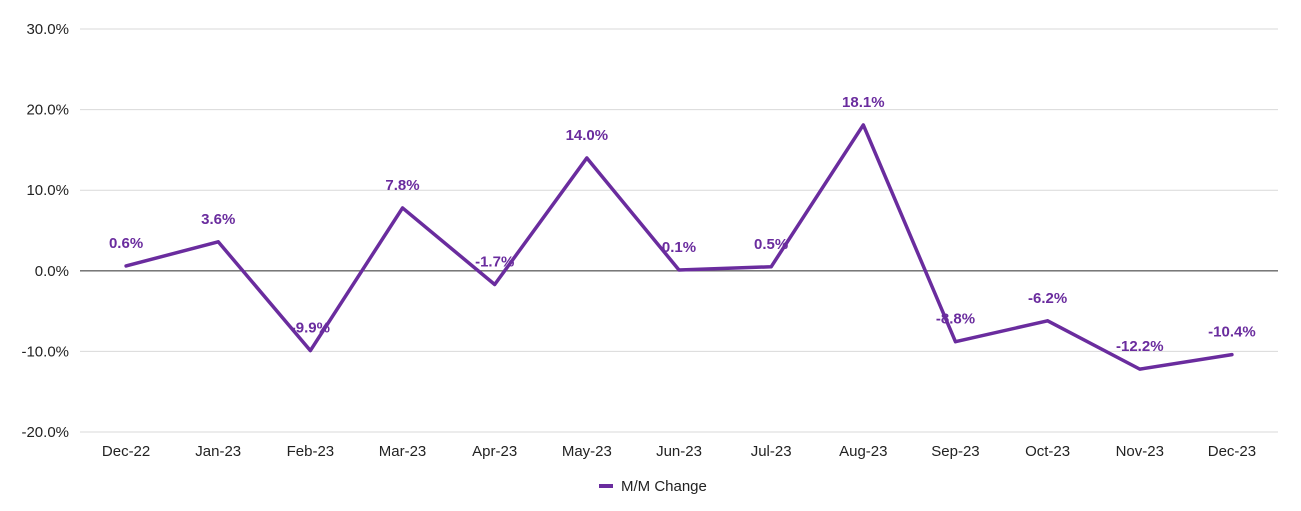 This screenshot has height=511, width=1301. What do you see at coordinates (402, 185) in the screenshot?
I see `data-label: 7.8%` at bounding box center [402, 185].